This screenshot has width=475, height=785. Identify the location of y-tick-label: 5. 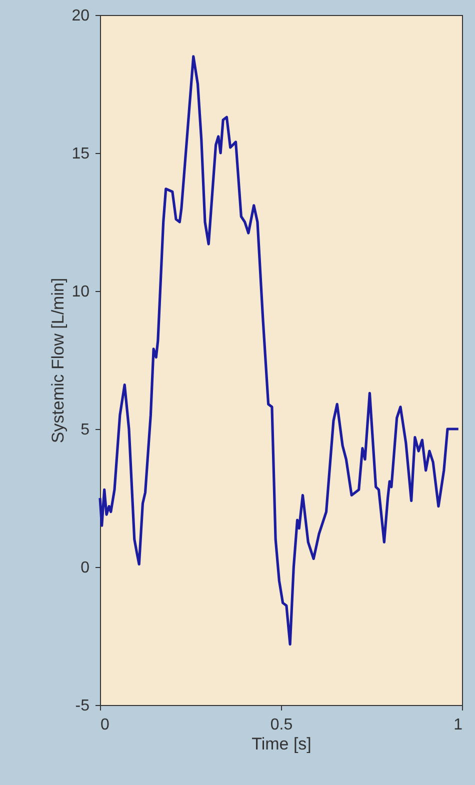
(85, 430).